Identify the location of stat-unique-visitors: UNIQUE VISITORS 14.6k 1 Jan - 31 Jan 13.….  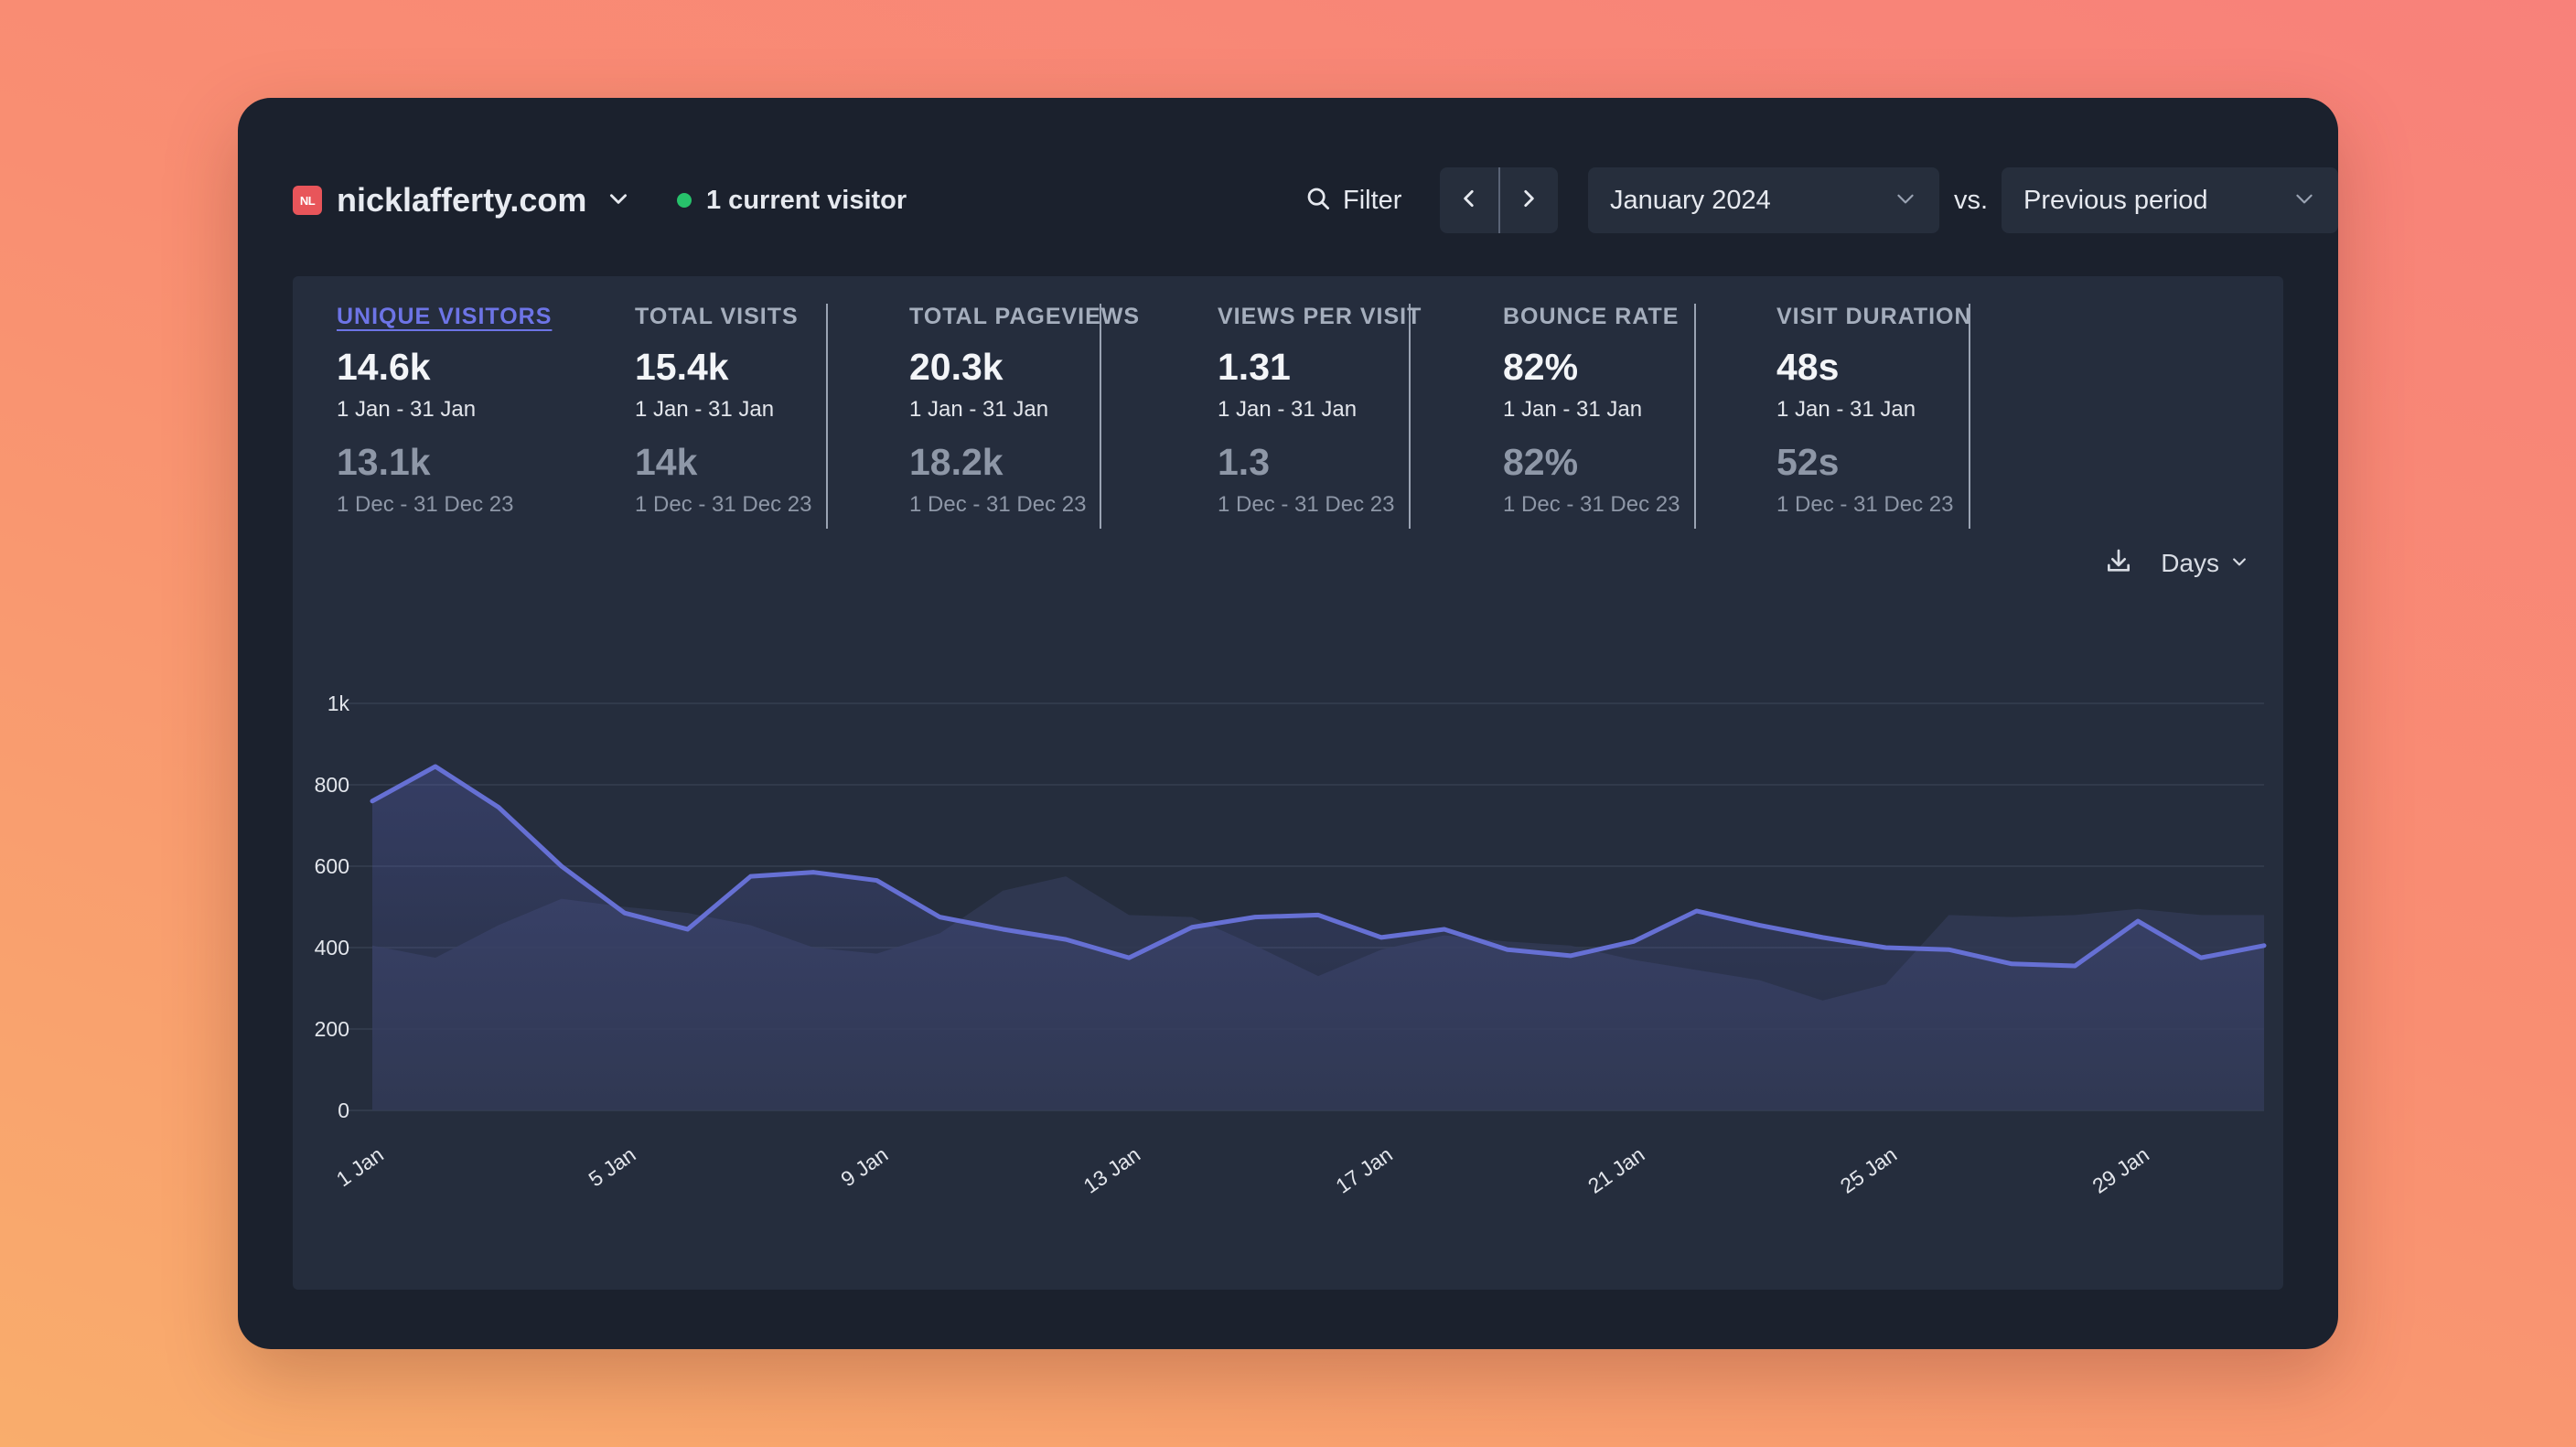
(444, 417).